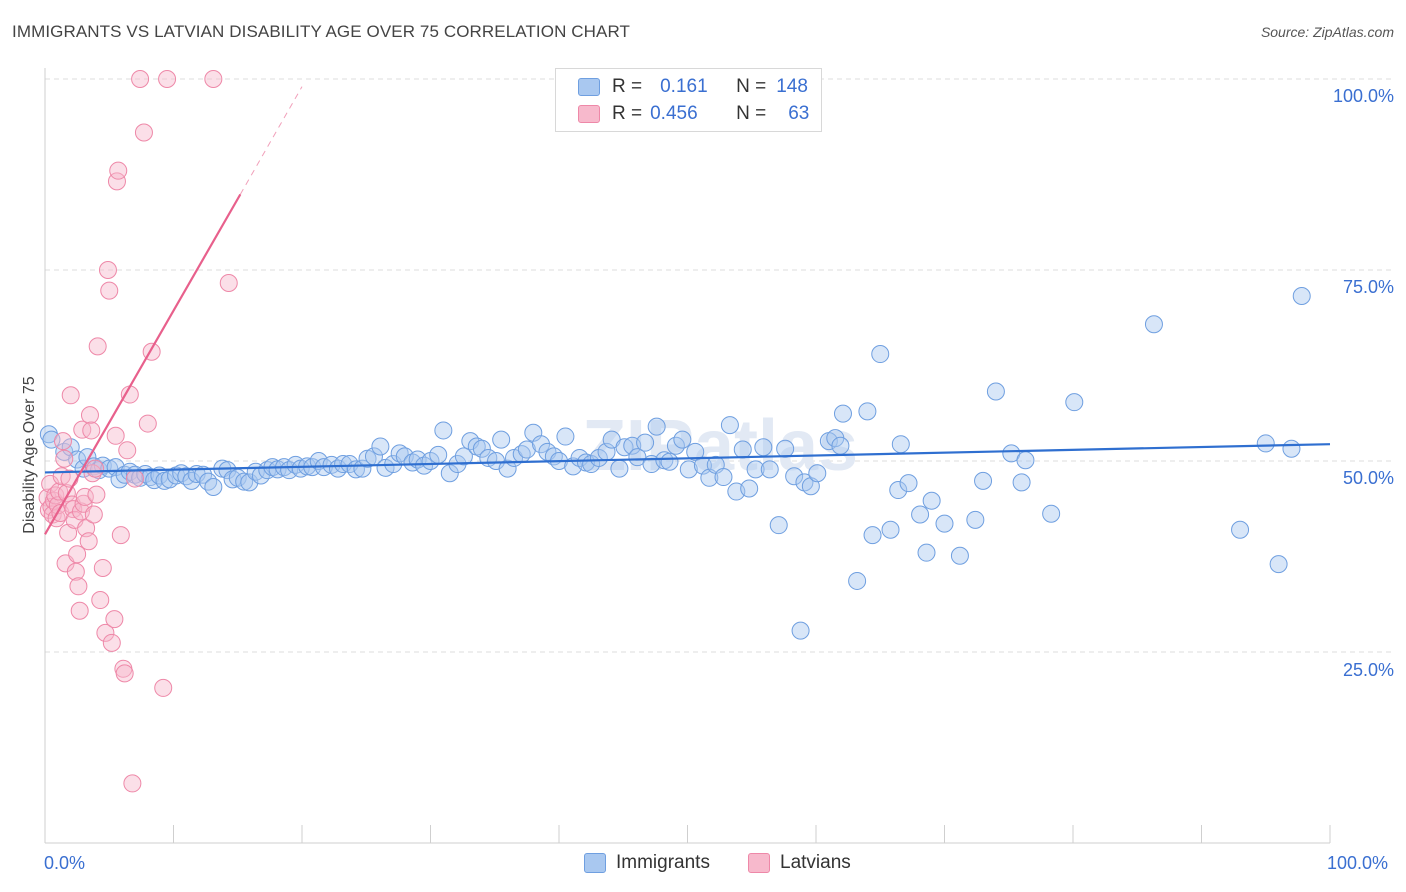 The width and height of the screenshot is (1406, 892). I want to click on legend-row-latvians: R = 0.456 N = 63, so click(693, 114).